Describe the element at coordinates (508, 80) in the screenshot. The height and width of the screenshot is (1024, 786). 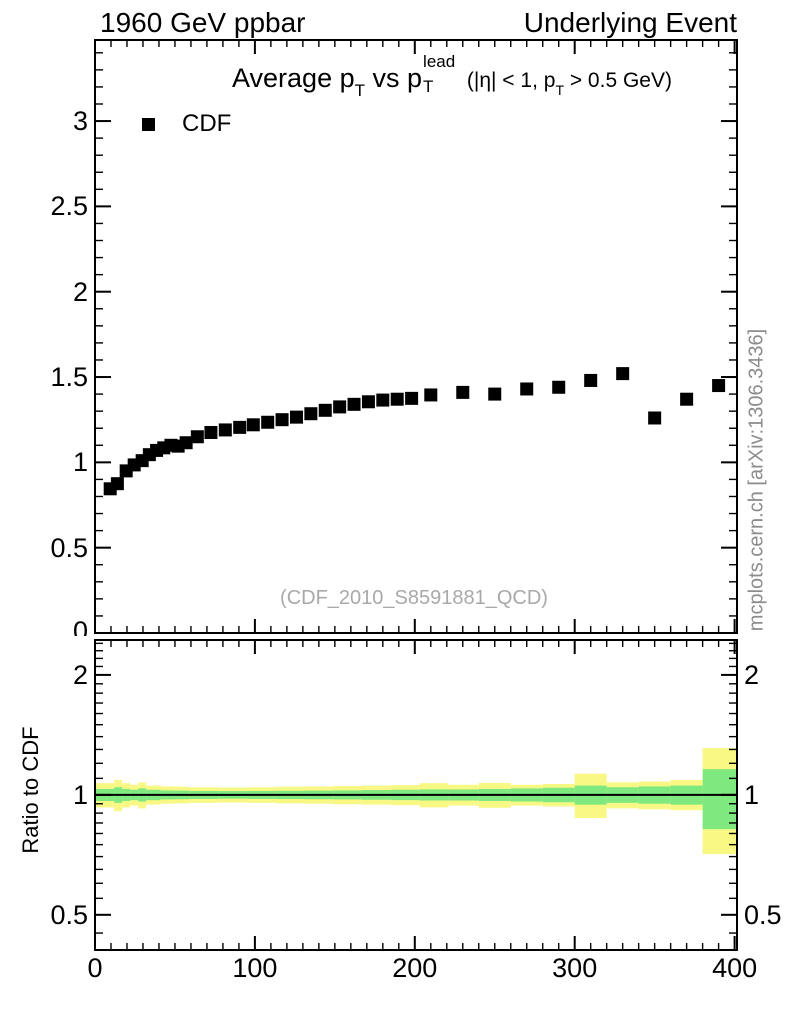
I see `title-segment: (|η| < 1, p` at that location.